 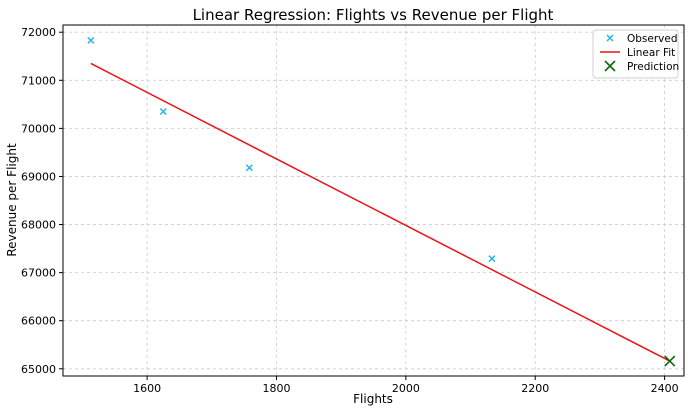 What do you see at coordinates (147, 388) in the screenshot?
I see `x-tick-label: 1600` at bounding box center [147, 388].